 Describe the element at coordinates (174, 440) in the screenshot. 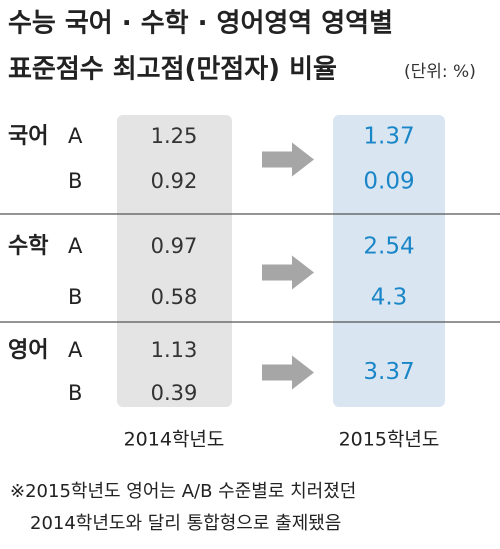

I see `column-label: 2014학년도` at that location.